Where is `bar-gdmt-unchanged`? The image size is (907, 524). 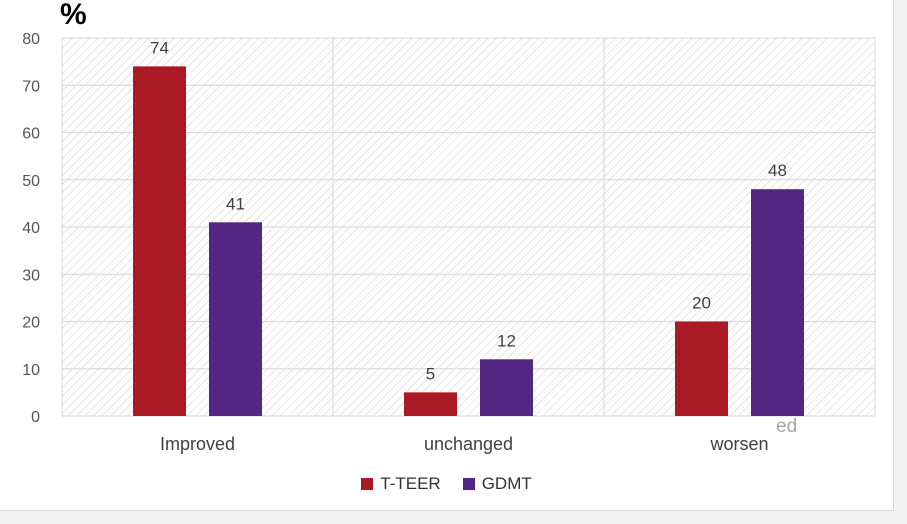 bar-gdmt-unchanged is located at coordinates (506, 387).